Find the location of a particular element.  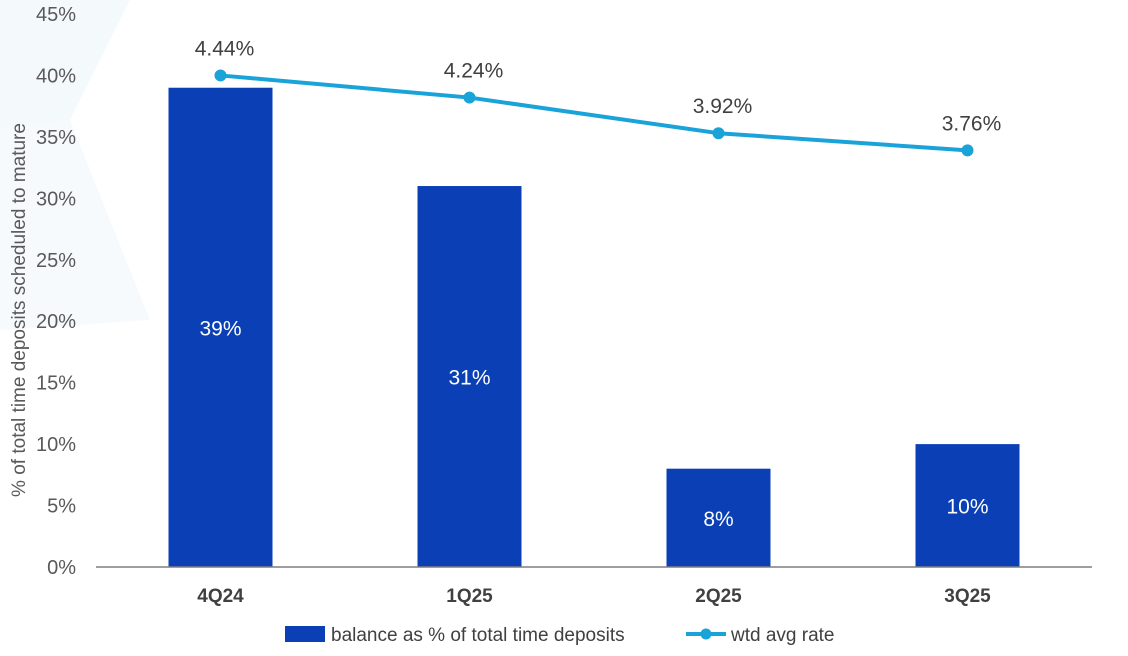

line-data-label: 3.92% is located at coordinates (723, 106).